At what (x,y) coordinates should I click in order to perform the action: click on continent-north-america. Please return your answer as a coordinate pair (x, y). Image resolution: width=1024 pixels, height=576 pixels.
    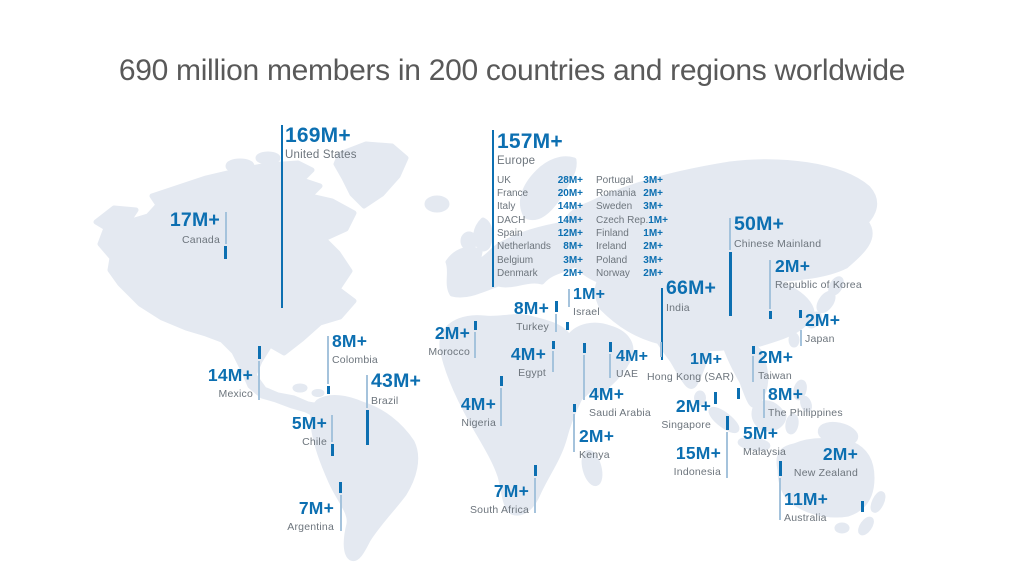
    Looking at the image, I should click on (225, 289).